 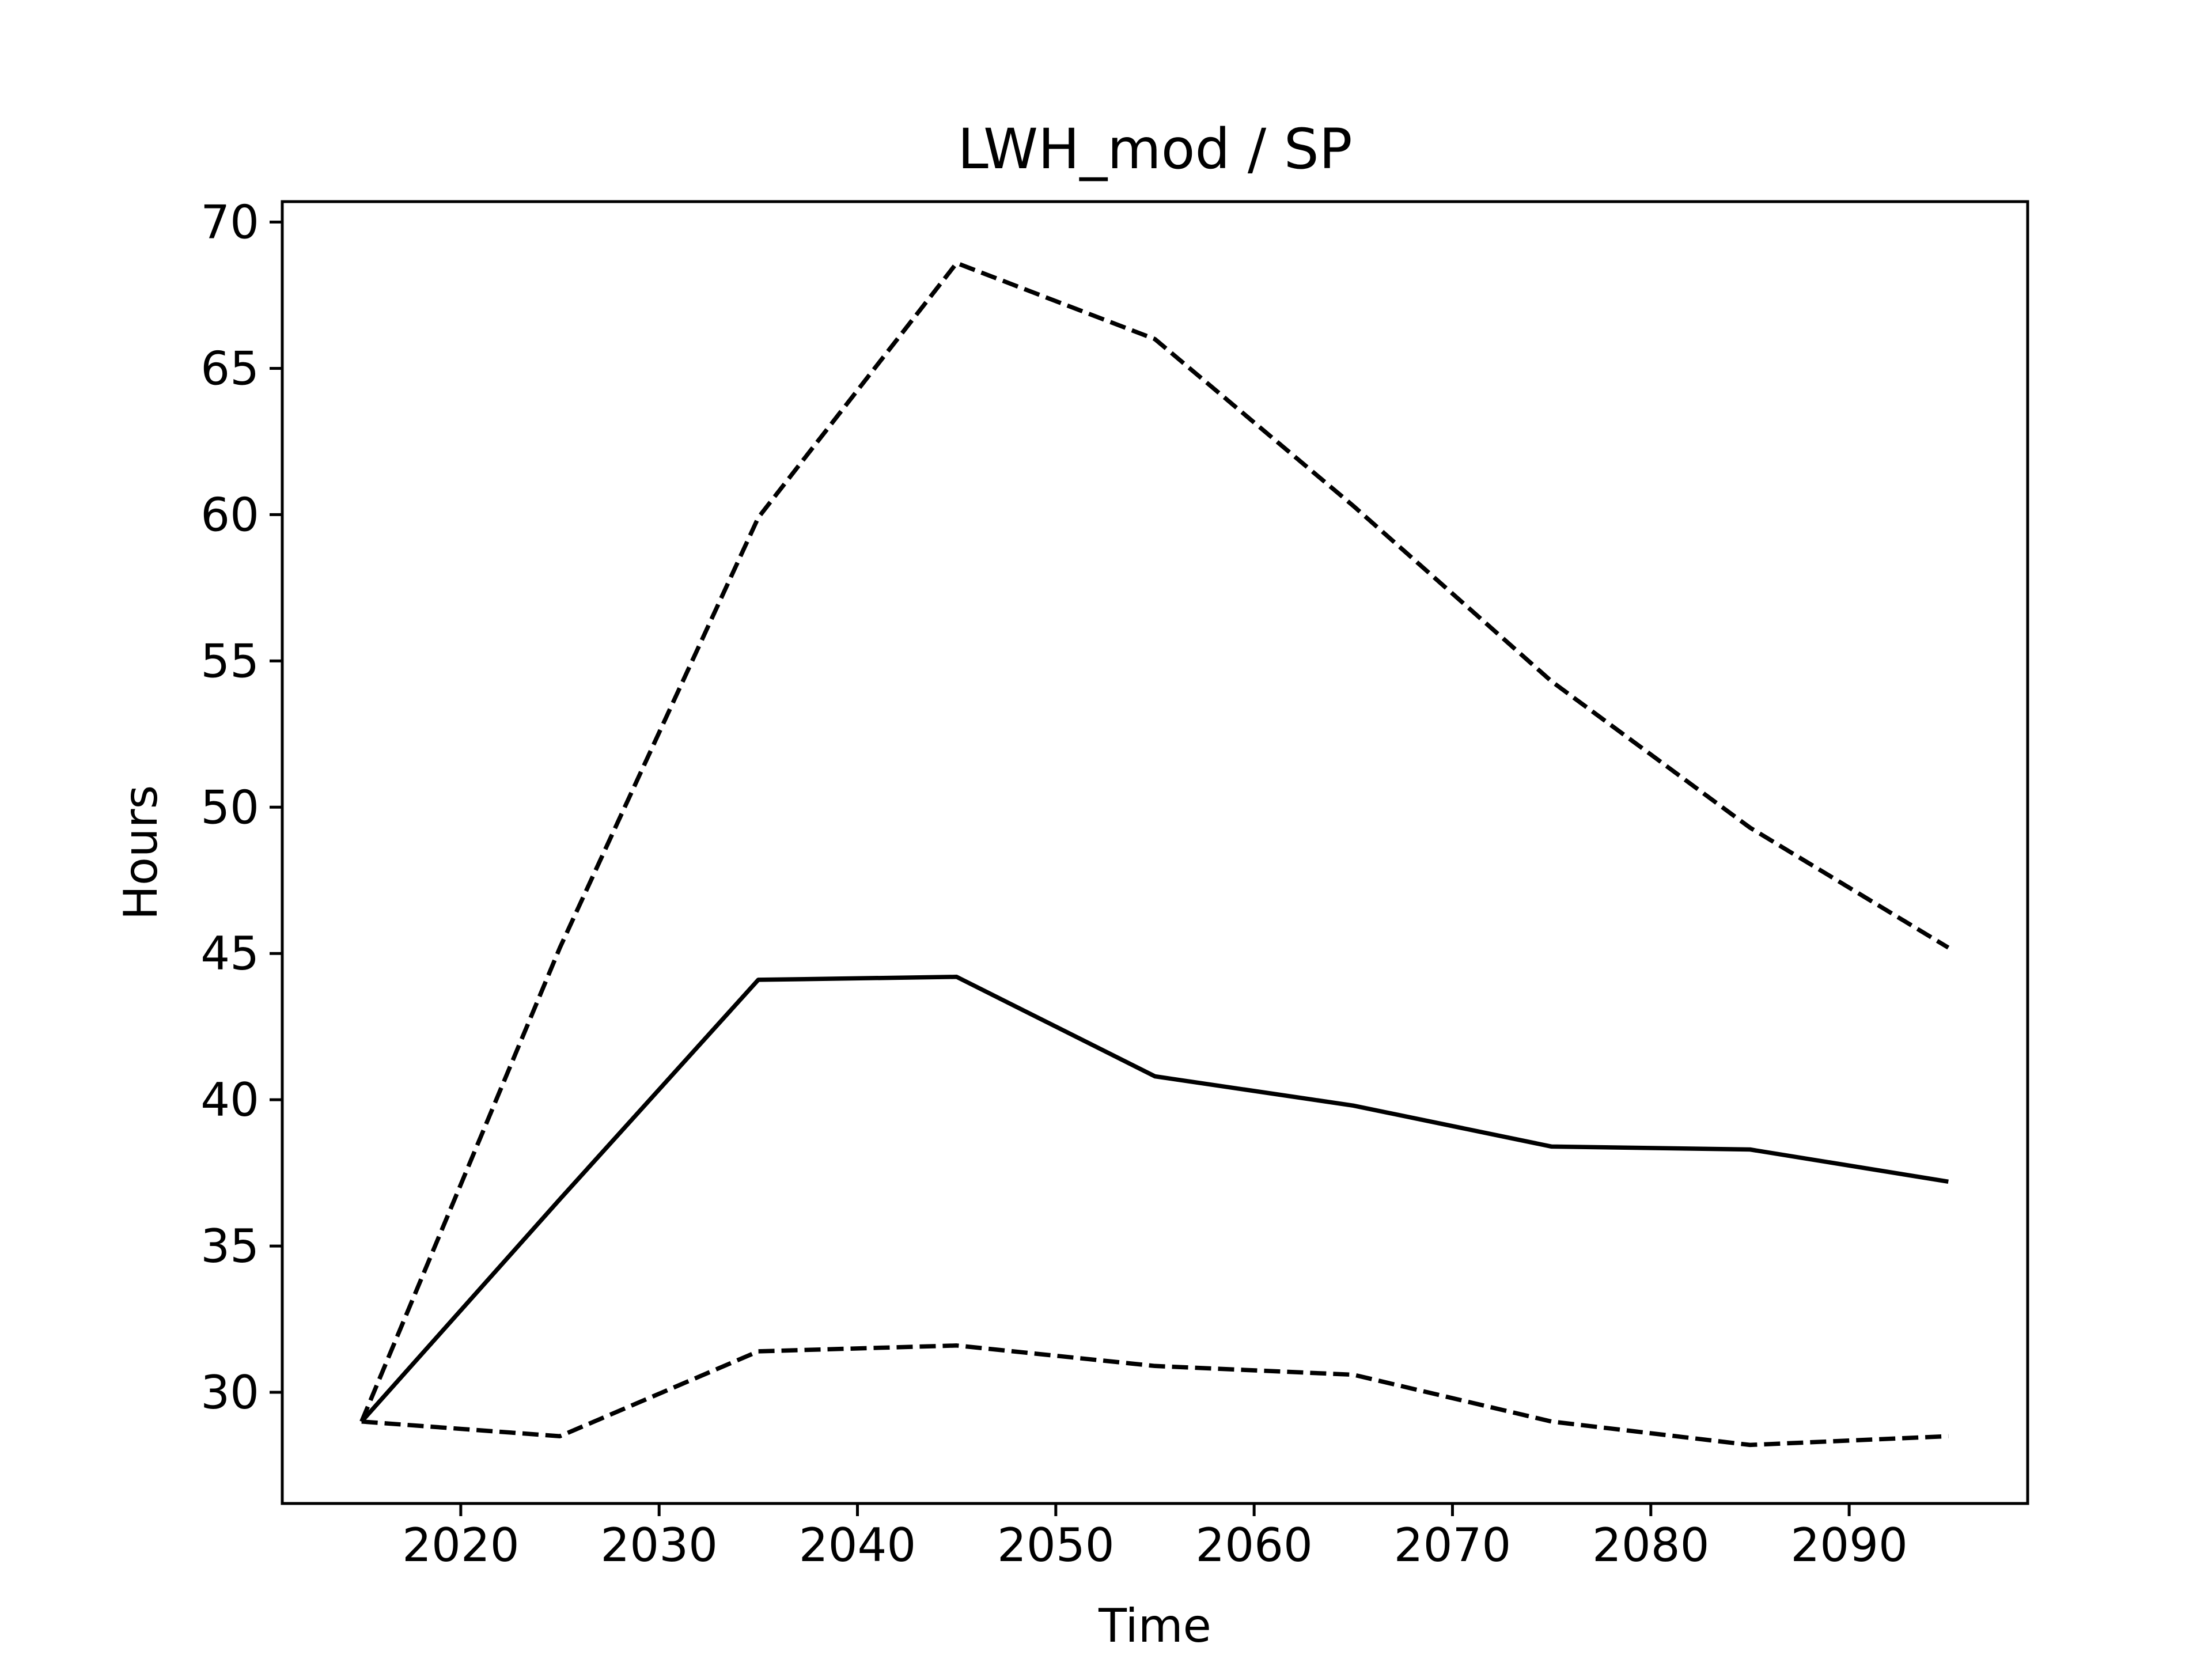 I want to click on y-tick-label: 45, so click(x=229, y=953).